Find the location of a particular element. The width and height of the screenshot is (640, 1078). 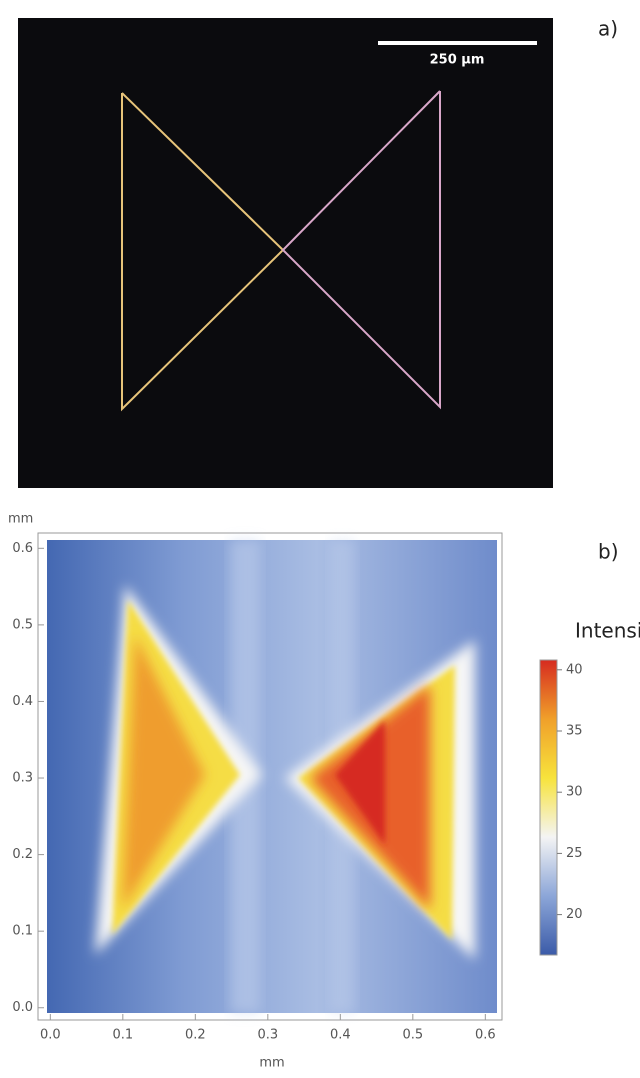

y-tick-label: 0.4 is located at coordinates (22, 701).